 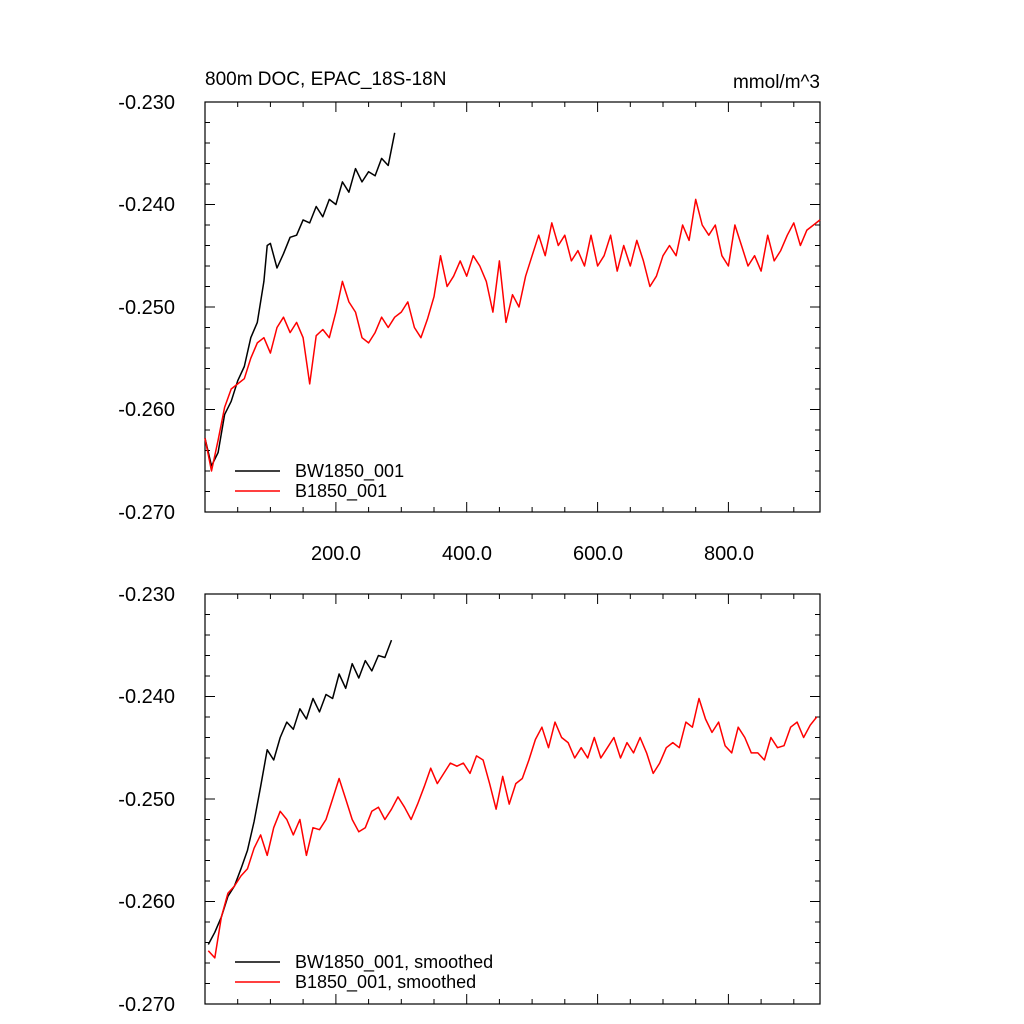 I want to click on x-tick-label: 600.0, so click(x=598, y=554).